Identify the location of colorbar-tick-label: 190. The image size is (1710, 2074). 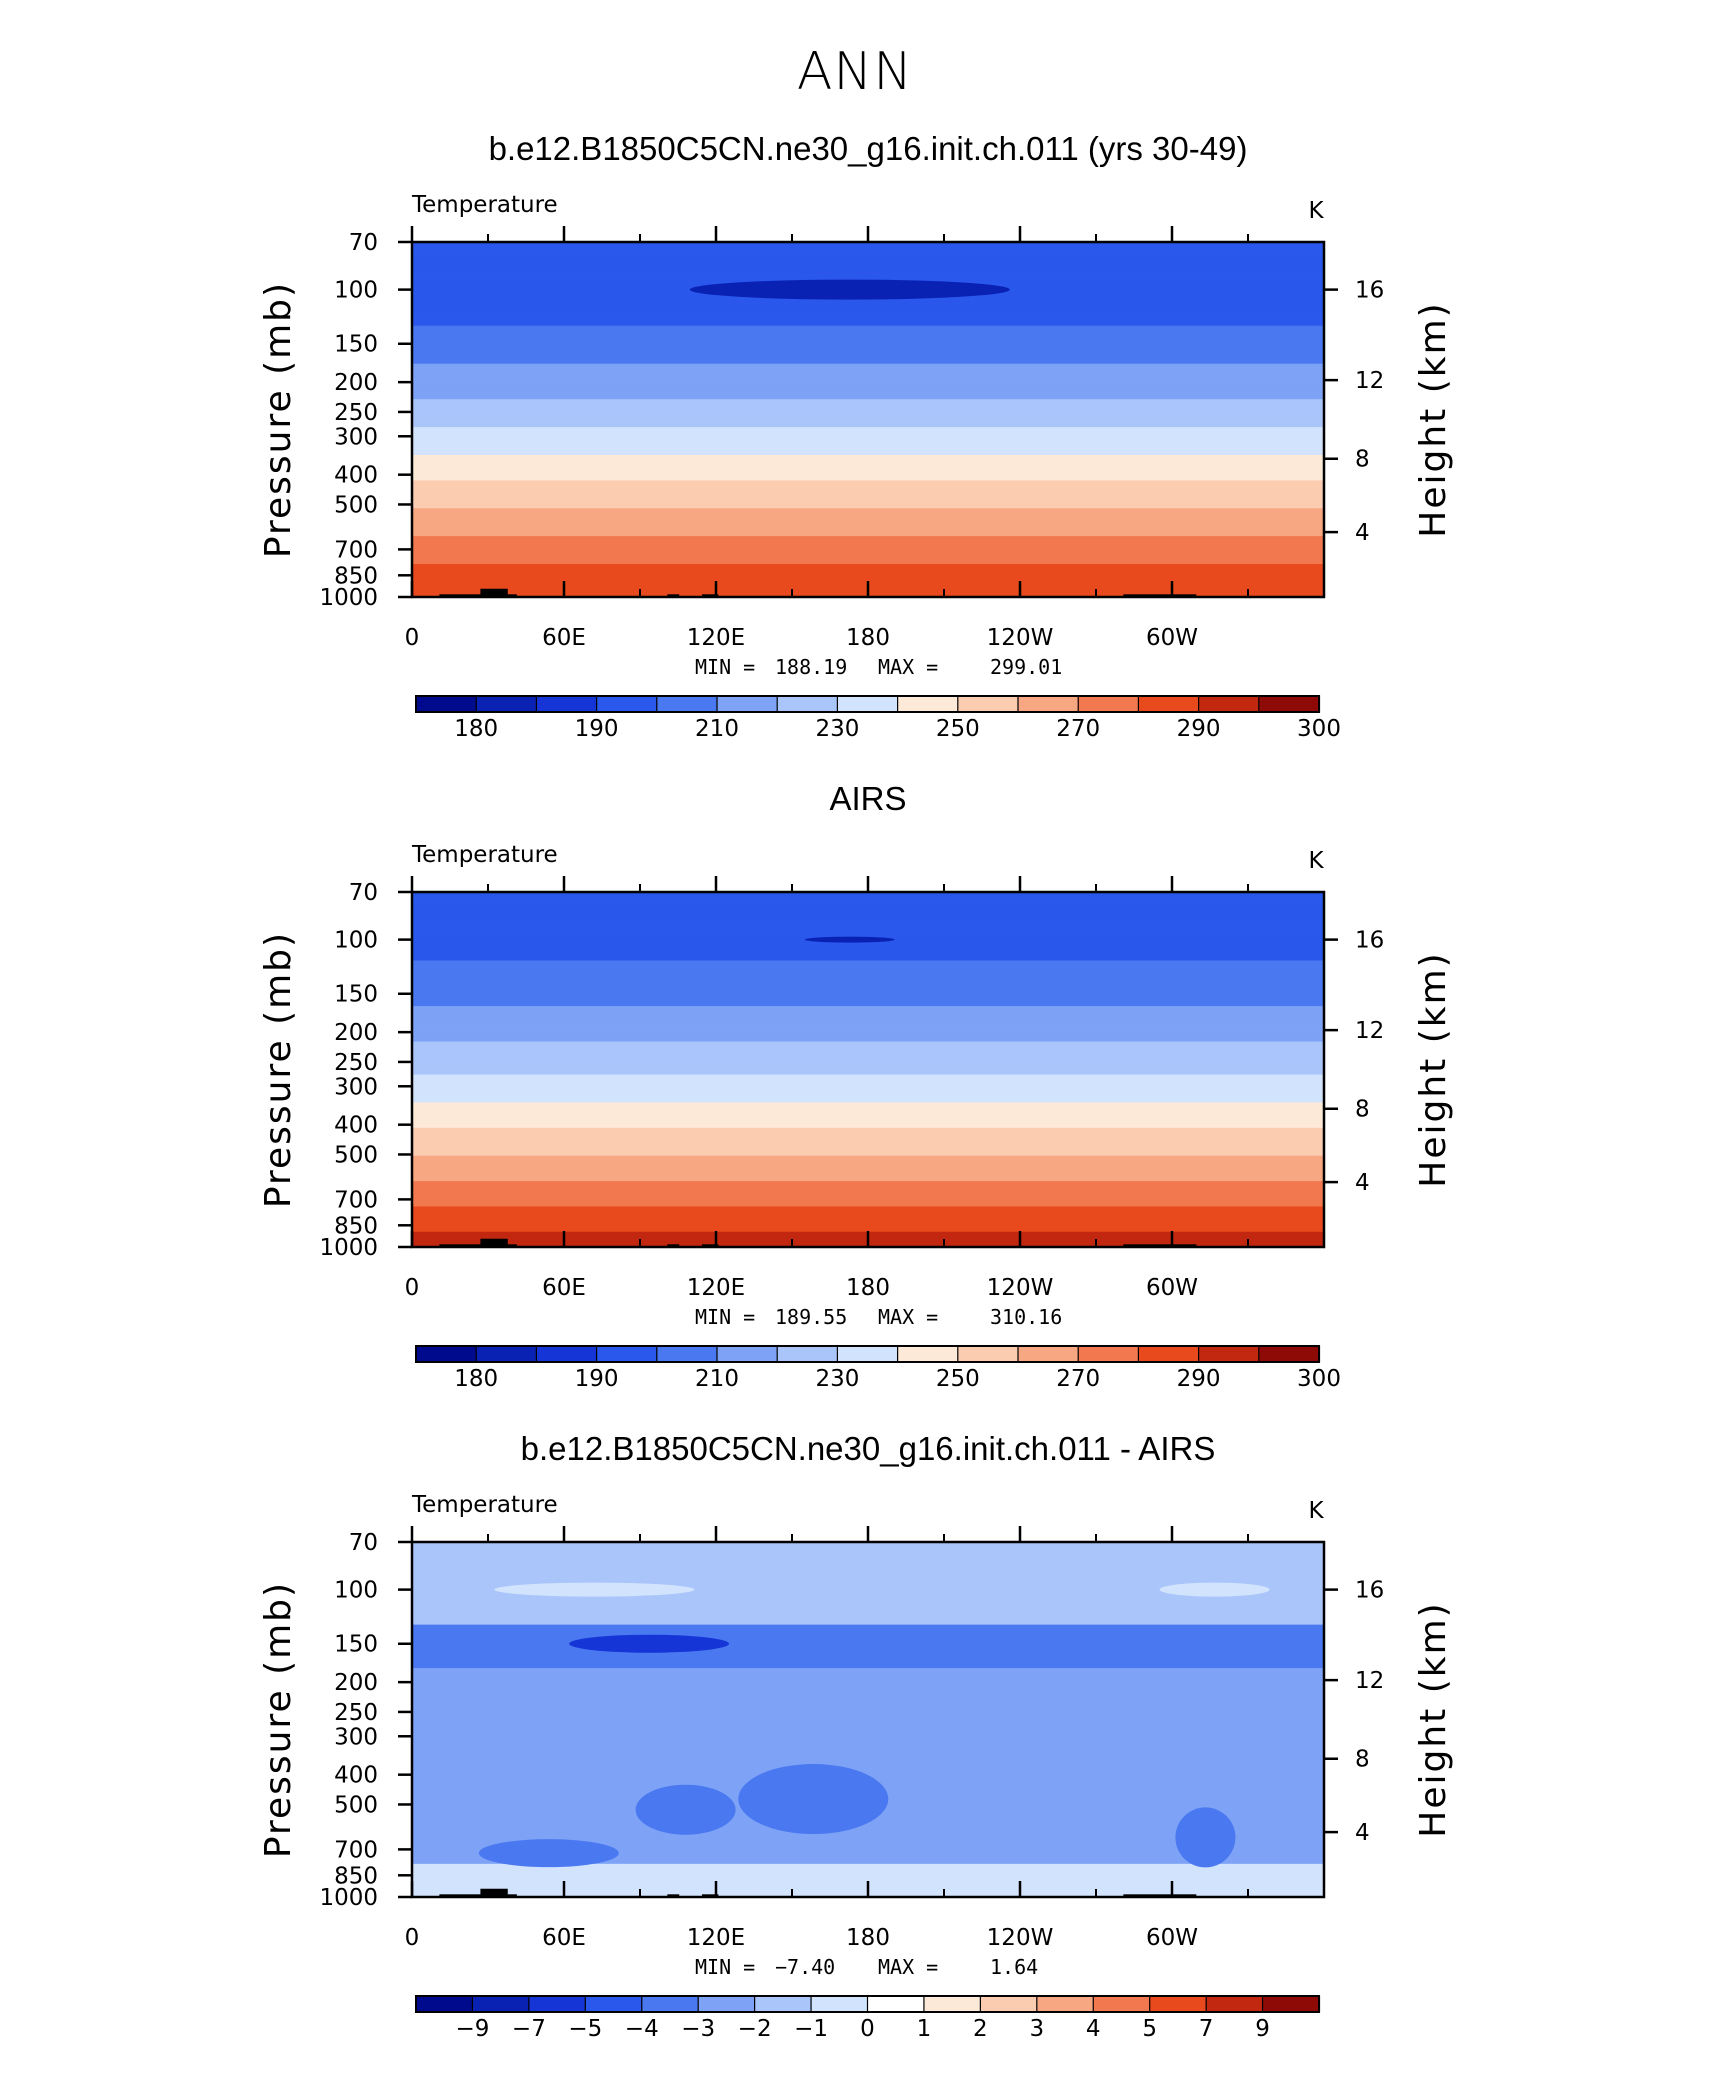
(597, 729).